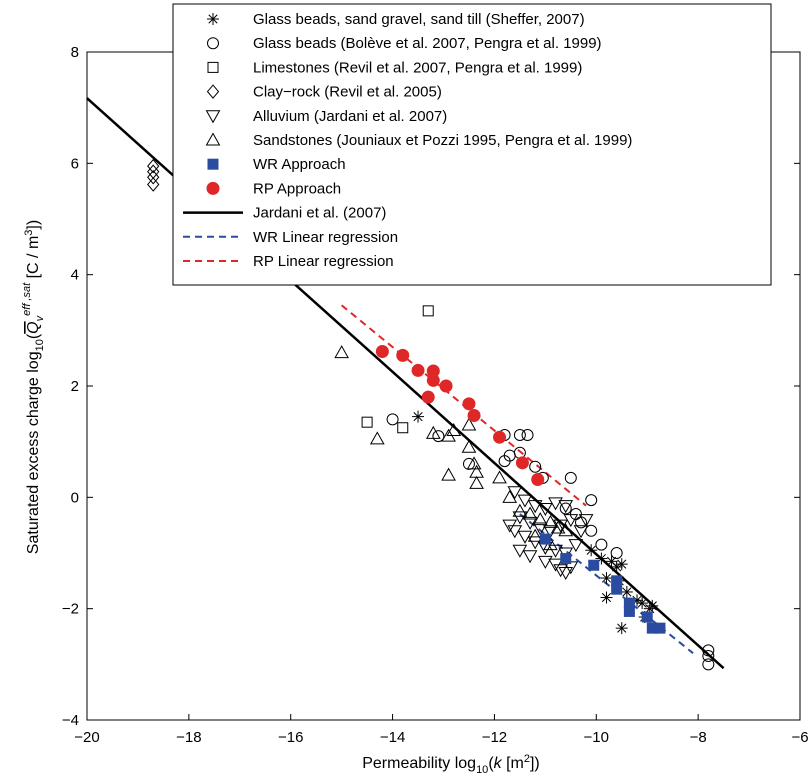 Image resolution: width=812 pixels, height=781 pixels. What do you see at coordinates (698, 737) in the screenshot?
I see `x-tick-label: −8` at bounding box center [698, 737].